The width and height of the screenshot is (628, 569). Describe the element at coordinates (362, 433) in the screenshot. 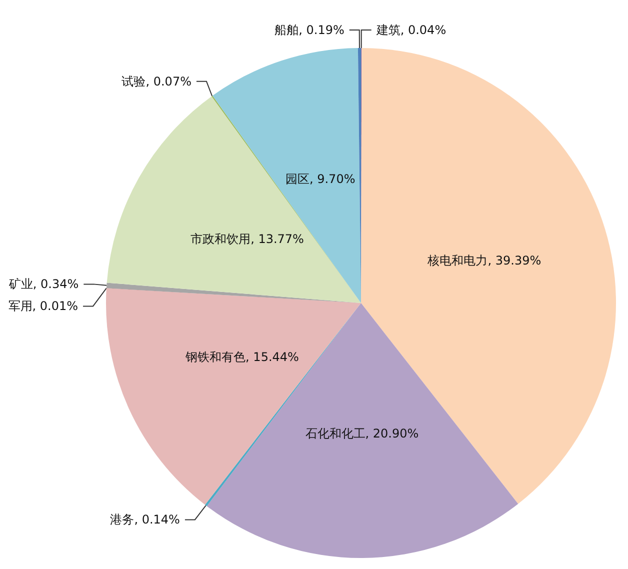

I see `slice-label: 石化和化工, 20.90%` at that location.